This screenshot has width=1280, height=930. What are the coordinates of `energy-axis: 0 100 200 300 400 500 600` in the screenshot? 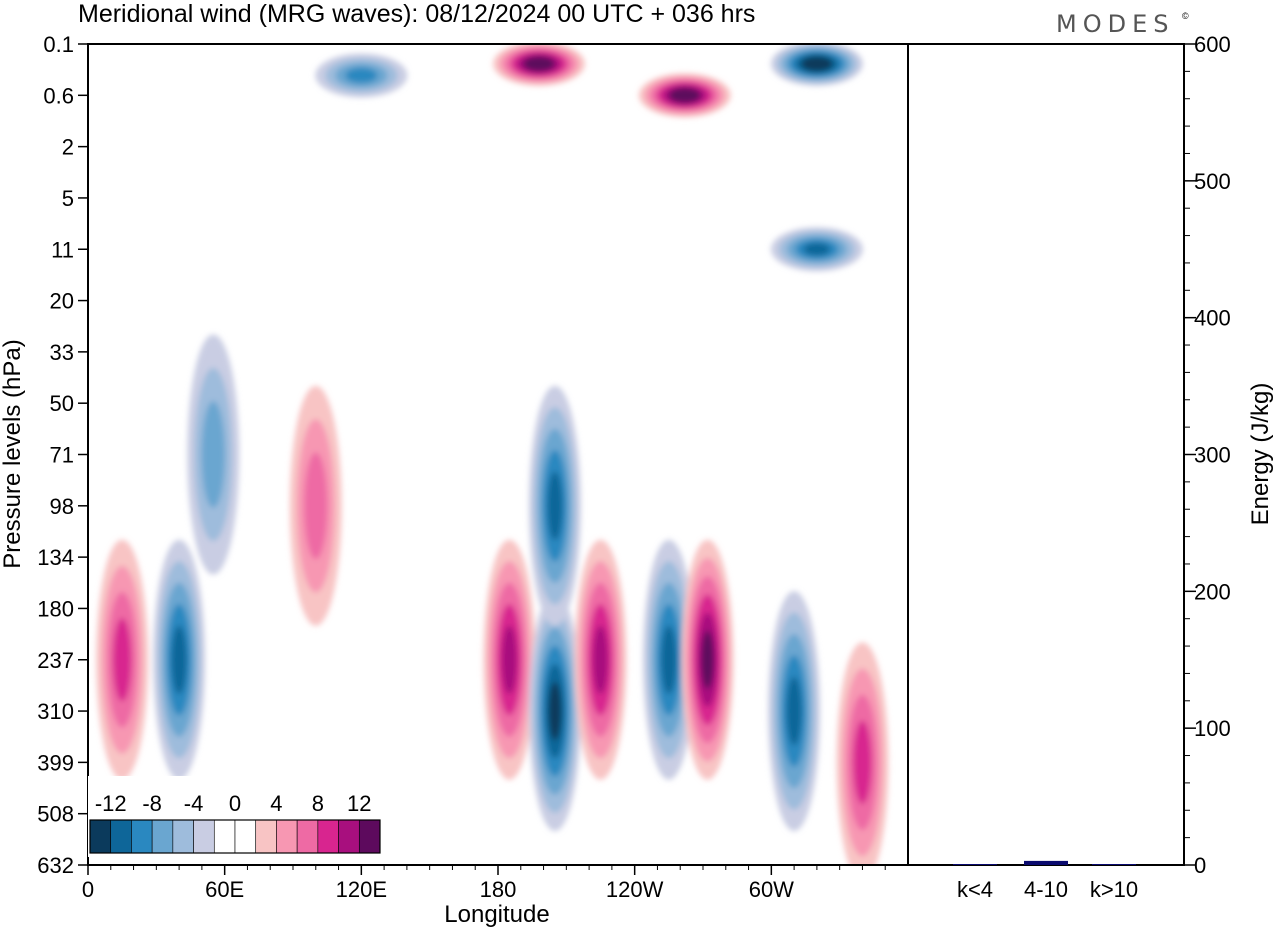 It's located at (1207, 455).